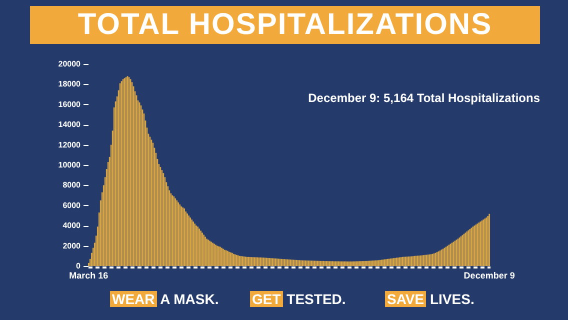 The width and height of the screenshot is (568, 320). Describe the element at coordinates (285, 25) in the screenshot. I see `chart-title: TOTAL HOSPITALIZATIONS` at that location.